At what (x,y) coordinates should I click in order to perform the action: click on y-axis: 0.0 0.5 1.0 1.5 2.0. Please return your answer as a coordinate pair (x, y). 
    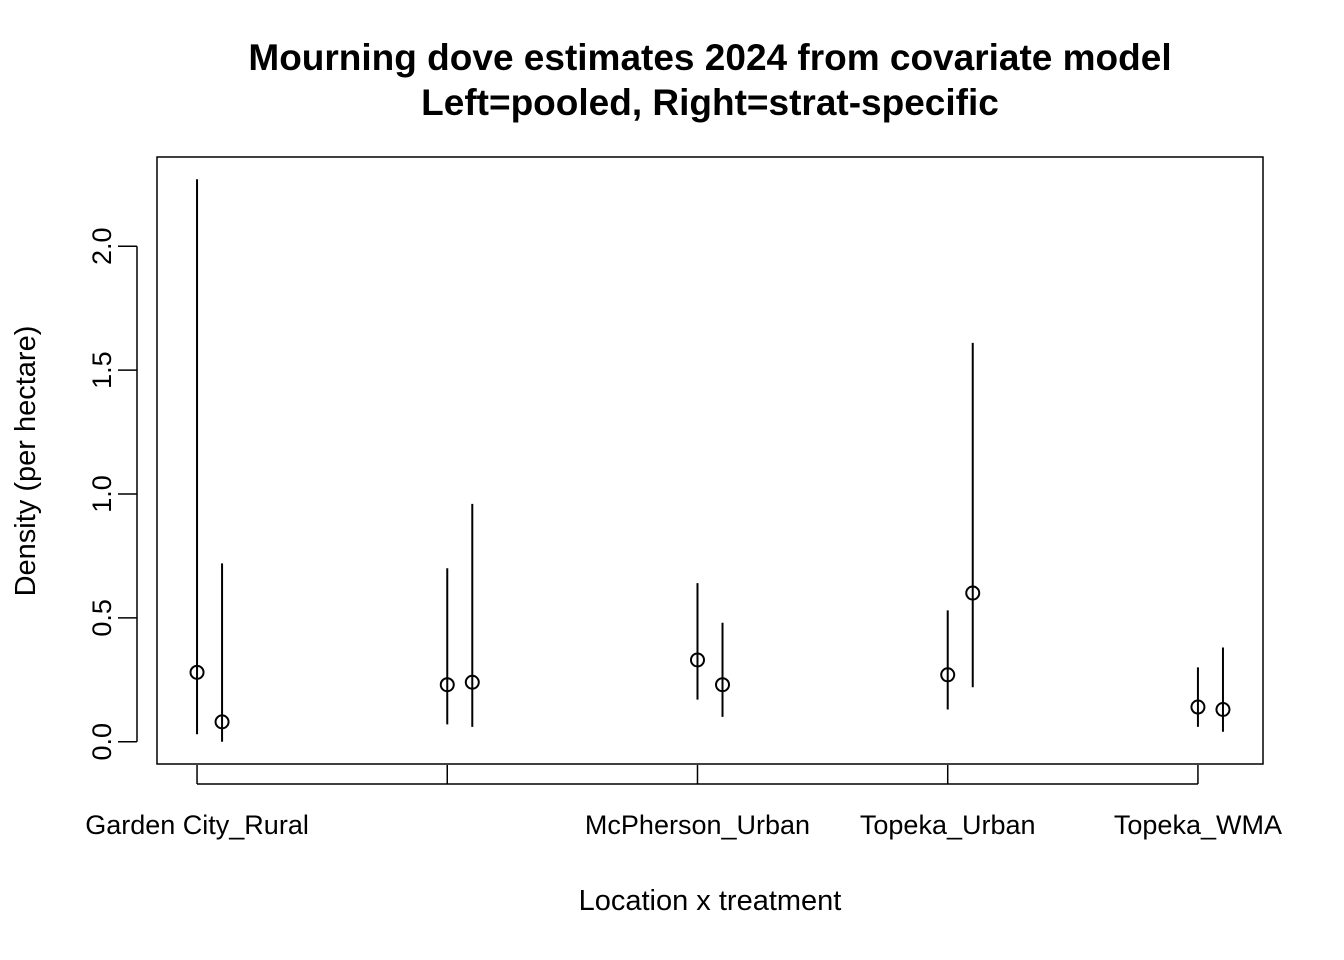
    Looking at the image, I should click on (112, 494).